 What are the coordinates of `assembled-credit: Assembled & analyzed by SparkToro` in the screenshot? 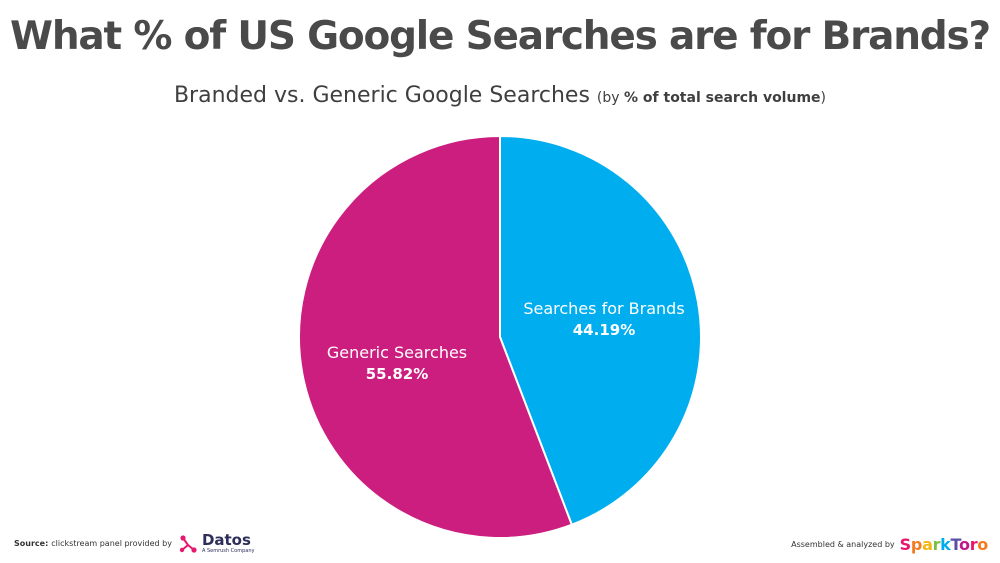 It's located at (889, 544).